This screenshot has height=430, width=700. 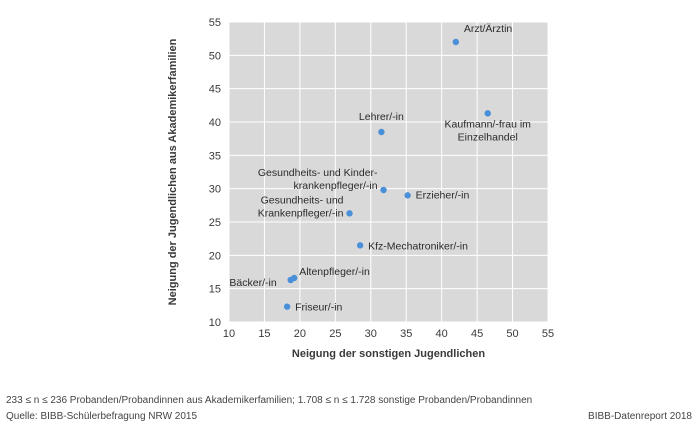 What do you see at coordinates (318, 308) in the screenshot?
I see `point-label: Friseur/-in` at bounding box center [318, 308].